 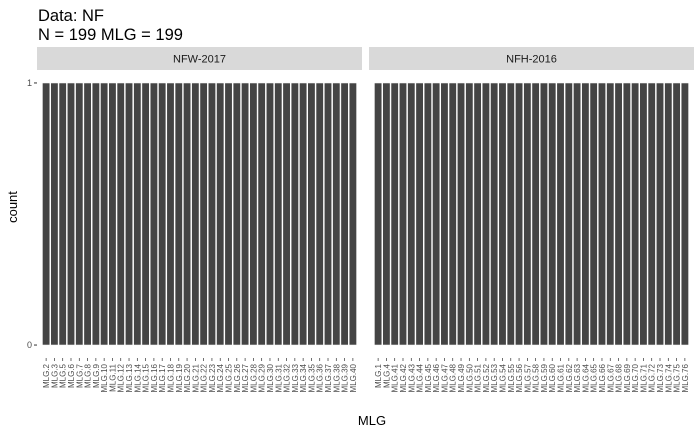 What do you see at coordinates (212, 377) in the screenshot?
I see `x-tick-label: MLG.23` at bounding box center [212, 377].